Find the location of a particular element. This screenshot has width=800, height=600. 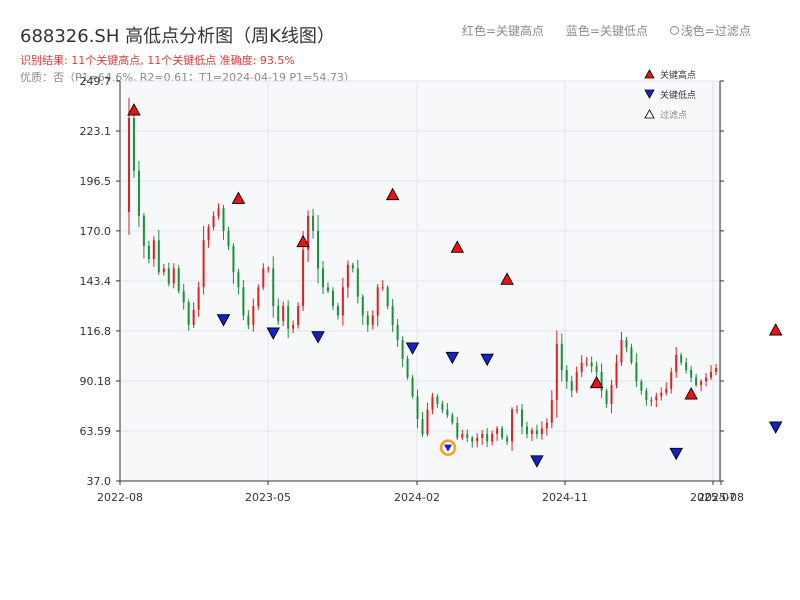

y-tick-label: 90.18 is located at coordinates (96, 381).